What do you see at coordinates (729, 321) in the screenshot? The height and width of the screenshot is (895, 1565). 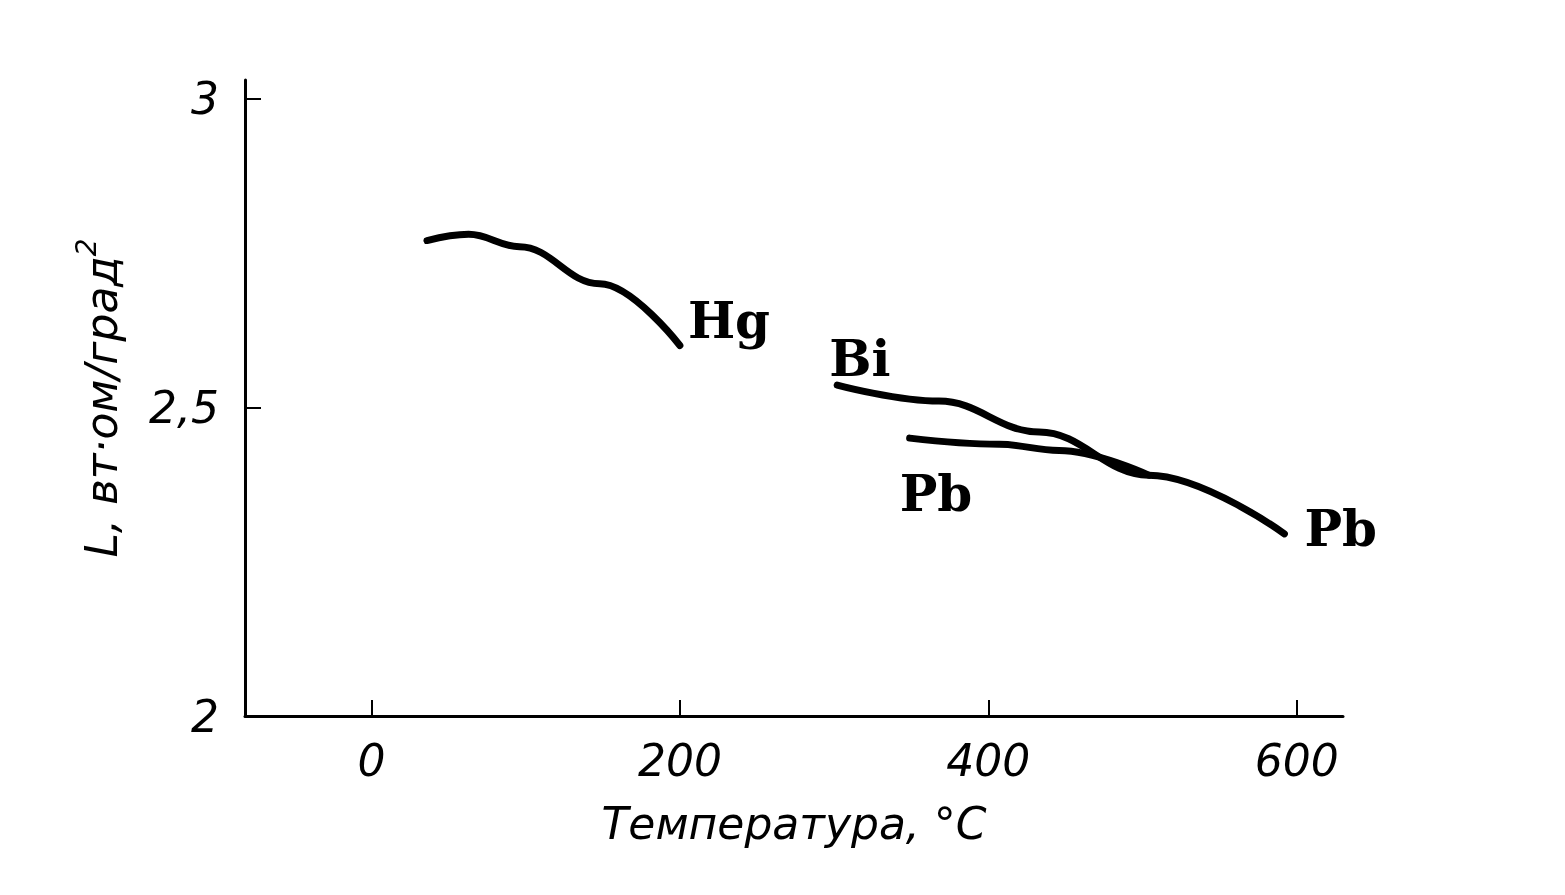 I see `annotation: Hg` at bounding box center [729, 321].